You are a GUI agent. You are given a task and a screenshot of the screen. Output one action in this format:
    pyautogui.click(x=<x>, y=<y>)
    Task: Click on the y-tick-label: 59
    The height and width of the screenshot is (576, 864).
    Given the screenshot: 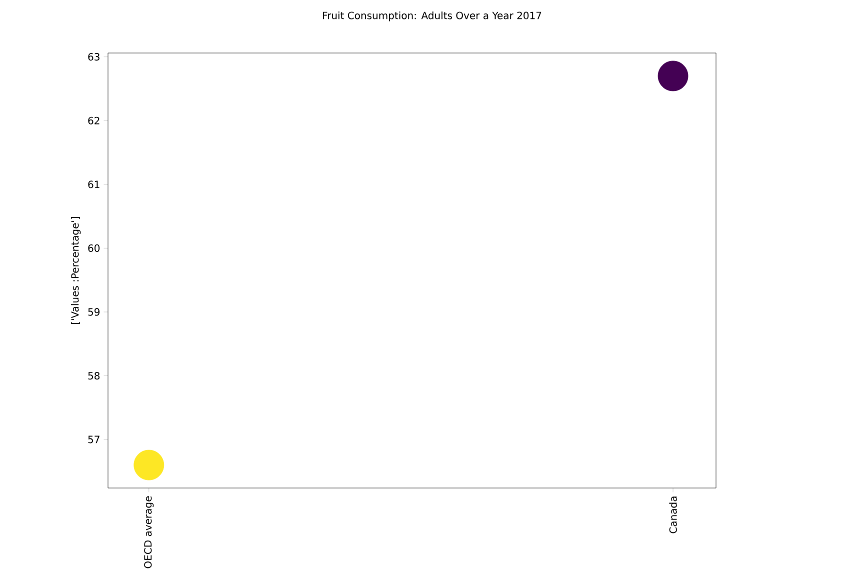 What is the action you would take?
    pyautogui.click(x=94, y=312)
    